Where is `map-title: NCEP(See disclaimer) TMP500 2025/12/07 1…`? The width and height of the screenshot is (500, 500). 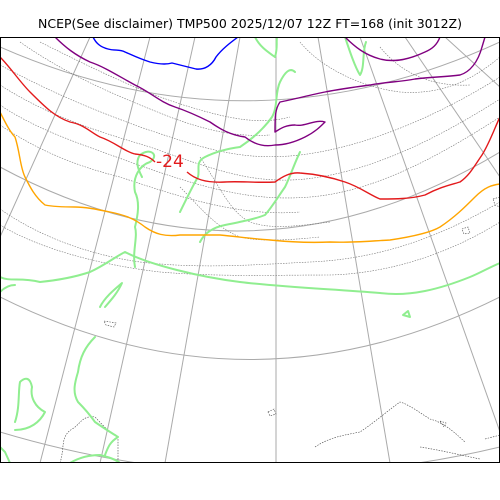
map-title: NCEP(See disclaimer) TMP500 2025/12/07 1… is located at coordinates (250, 23).